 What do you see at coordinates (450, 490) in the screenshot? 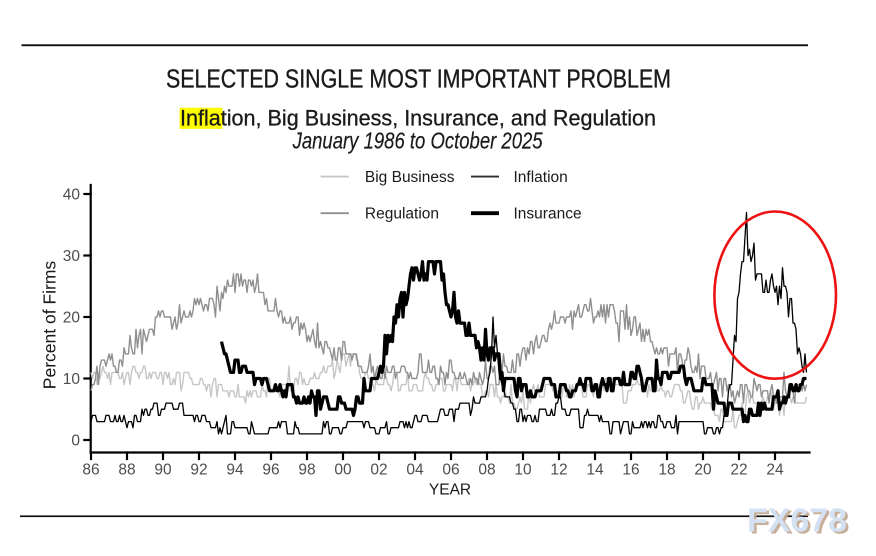
I see `svg-text: YEAR` at bounding box center [450, 490].